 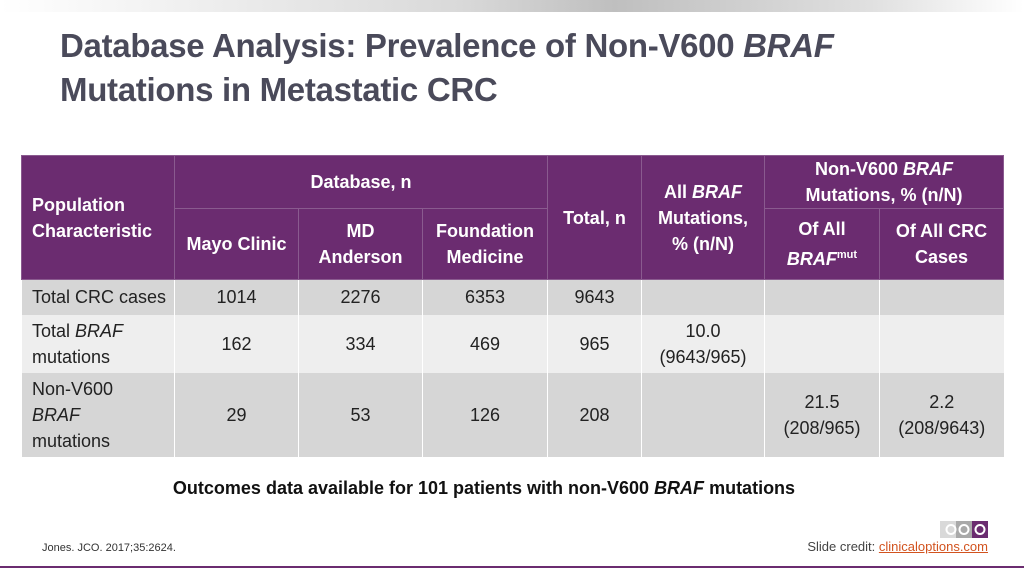 I want to click on clinical-care-options-logo, so click(x=964, y=529).